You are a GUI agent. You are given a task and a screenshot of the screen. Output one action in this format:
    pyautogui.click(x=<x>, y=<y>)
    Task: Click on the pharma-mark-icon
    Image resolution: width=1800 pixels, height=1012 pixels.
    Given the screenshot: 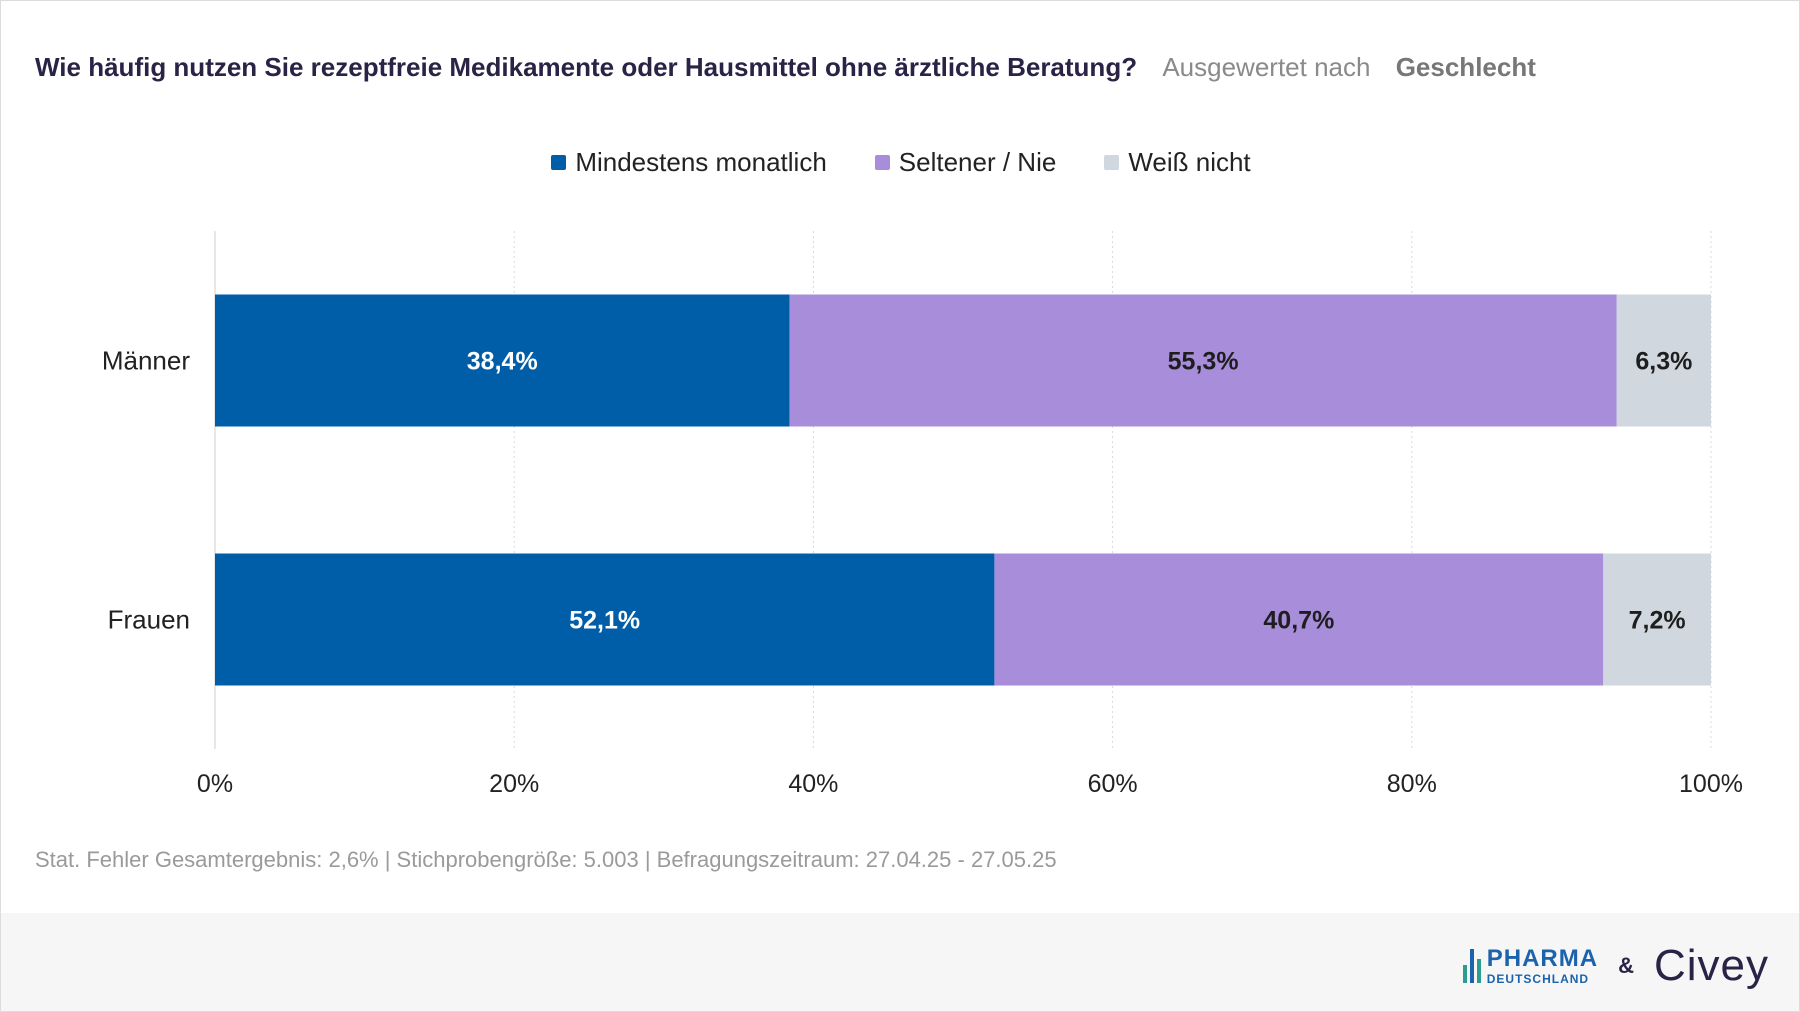 What is the action you would take?
    pyautogui.click(x=1471, y=966)
    